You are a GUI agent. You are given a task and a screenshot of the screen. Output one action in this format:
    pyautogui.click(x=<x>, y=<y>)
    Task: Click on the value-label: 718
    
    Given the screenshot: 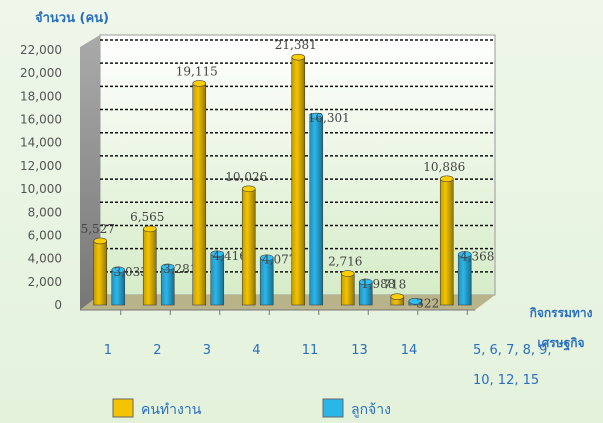 What is the action you would take?
    pyautogui.click(x=394, y=285)
    